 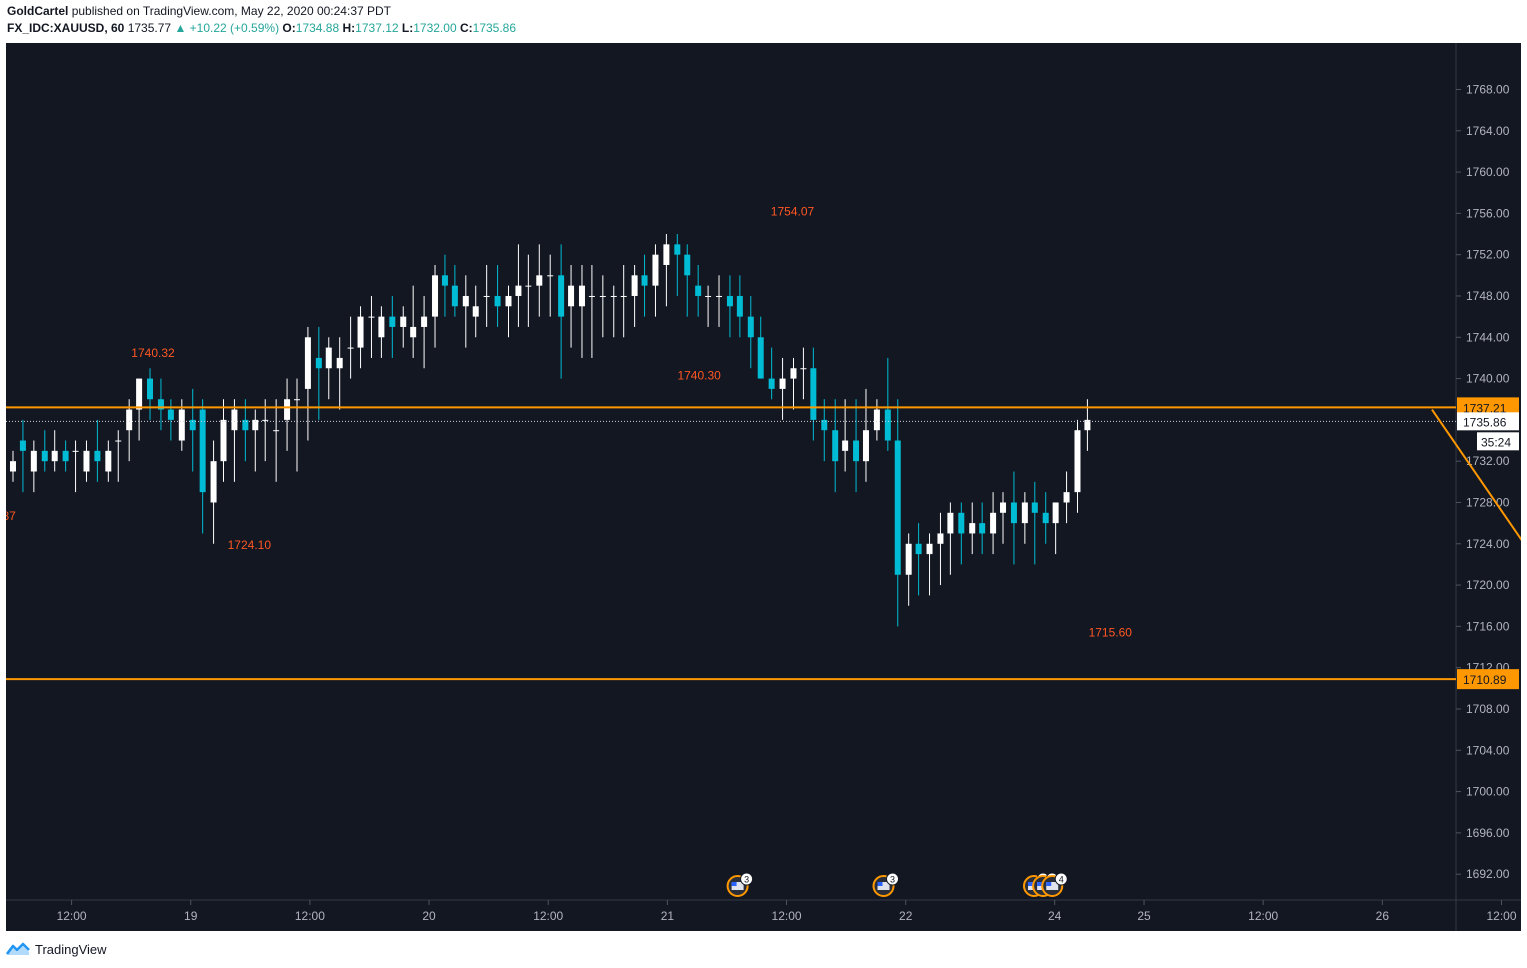 I want to click on symbol-label: FX_IDC:XAUUSD, 60, so click(x=66, y=28).